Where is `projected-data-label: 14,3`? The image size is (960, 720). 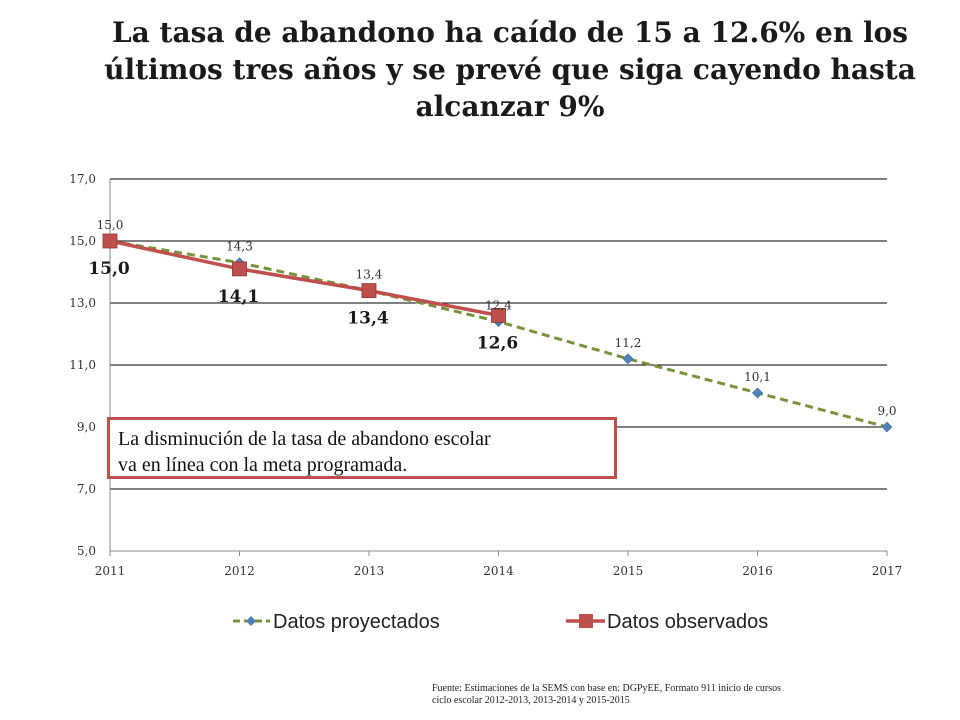 projected-data-label: 14,3 is located at coordinates (239, 247).